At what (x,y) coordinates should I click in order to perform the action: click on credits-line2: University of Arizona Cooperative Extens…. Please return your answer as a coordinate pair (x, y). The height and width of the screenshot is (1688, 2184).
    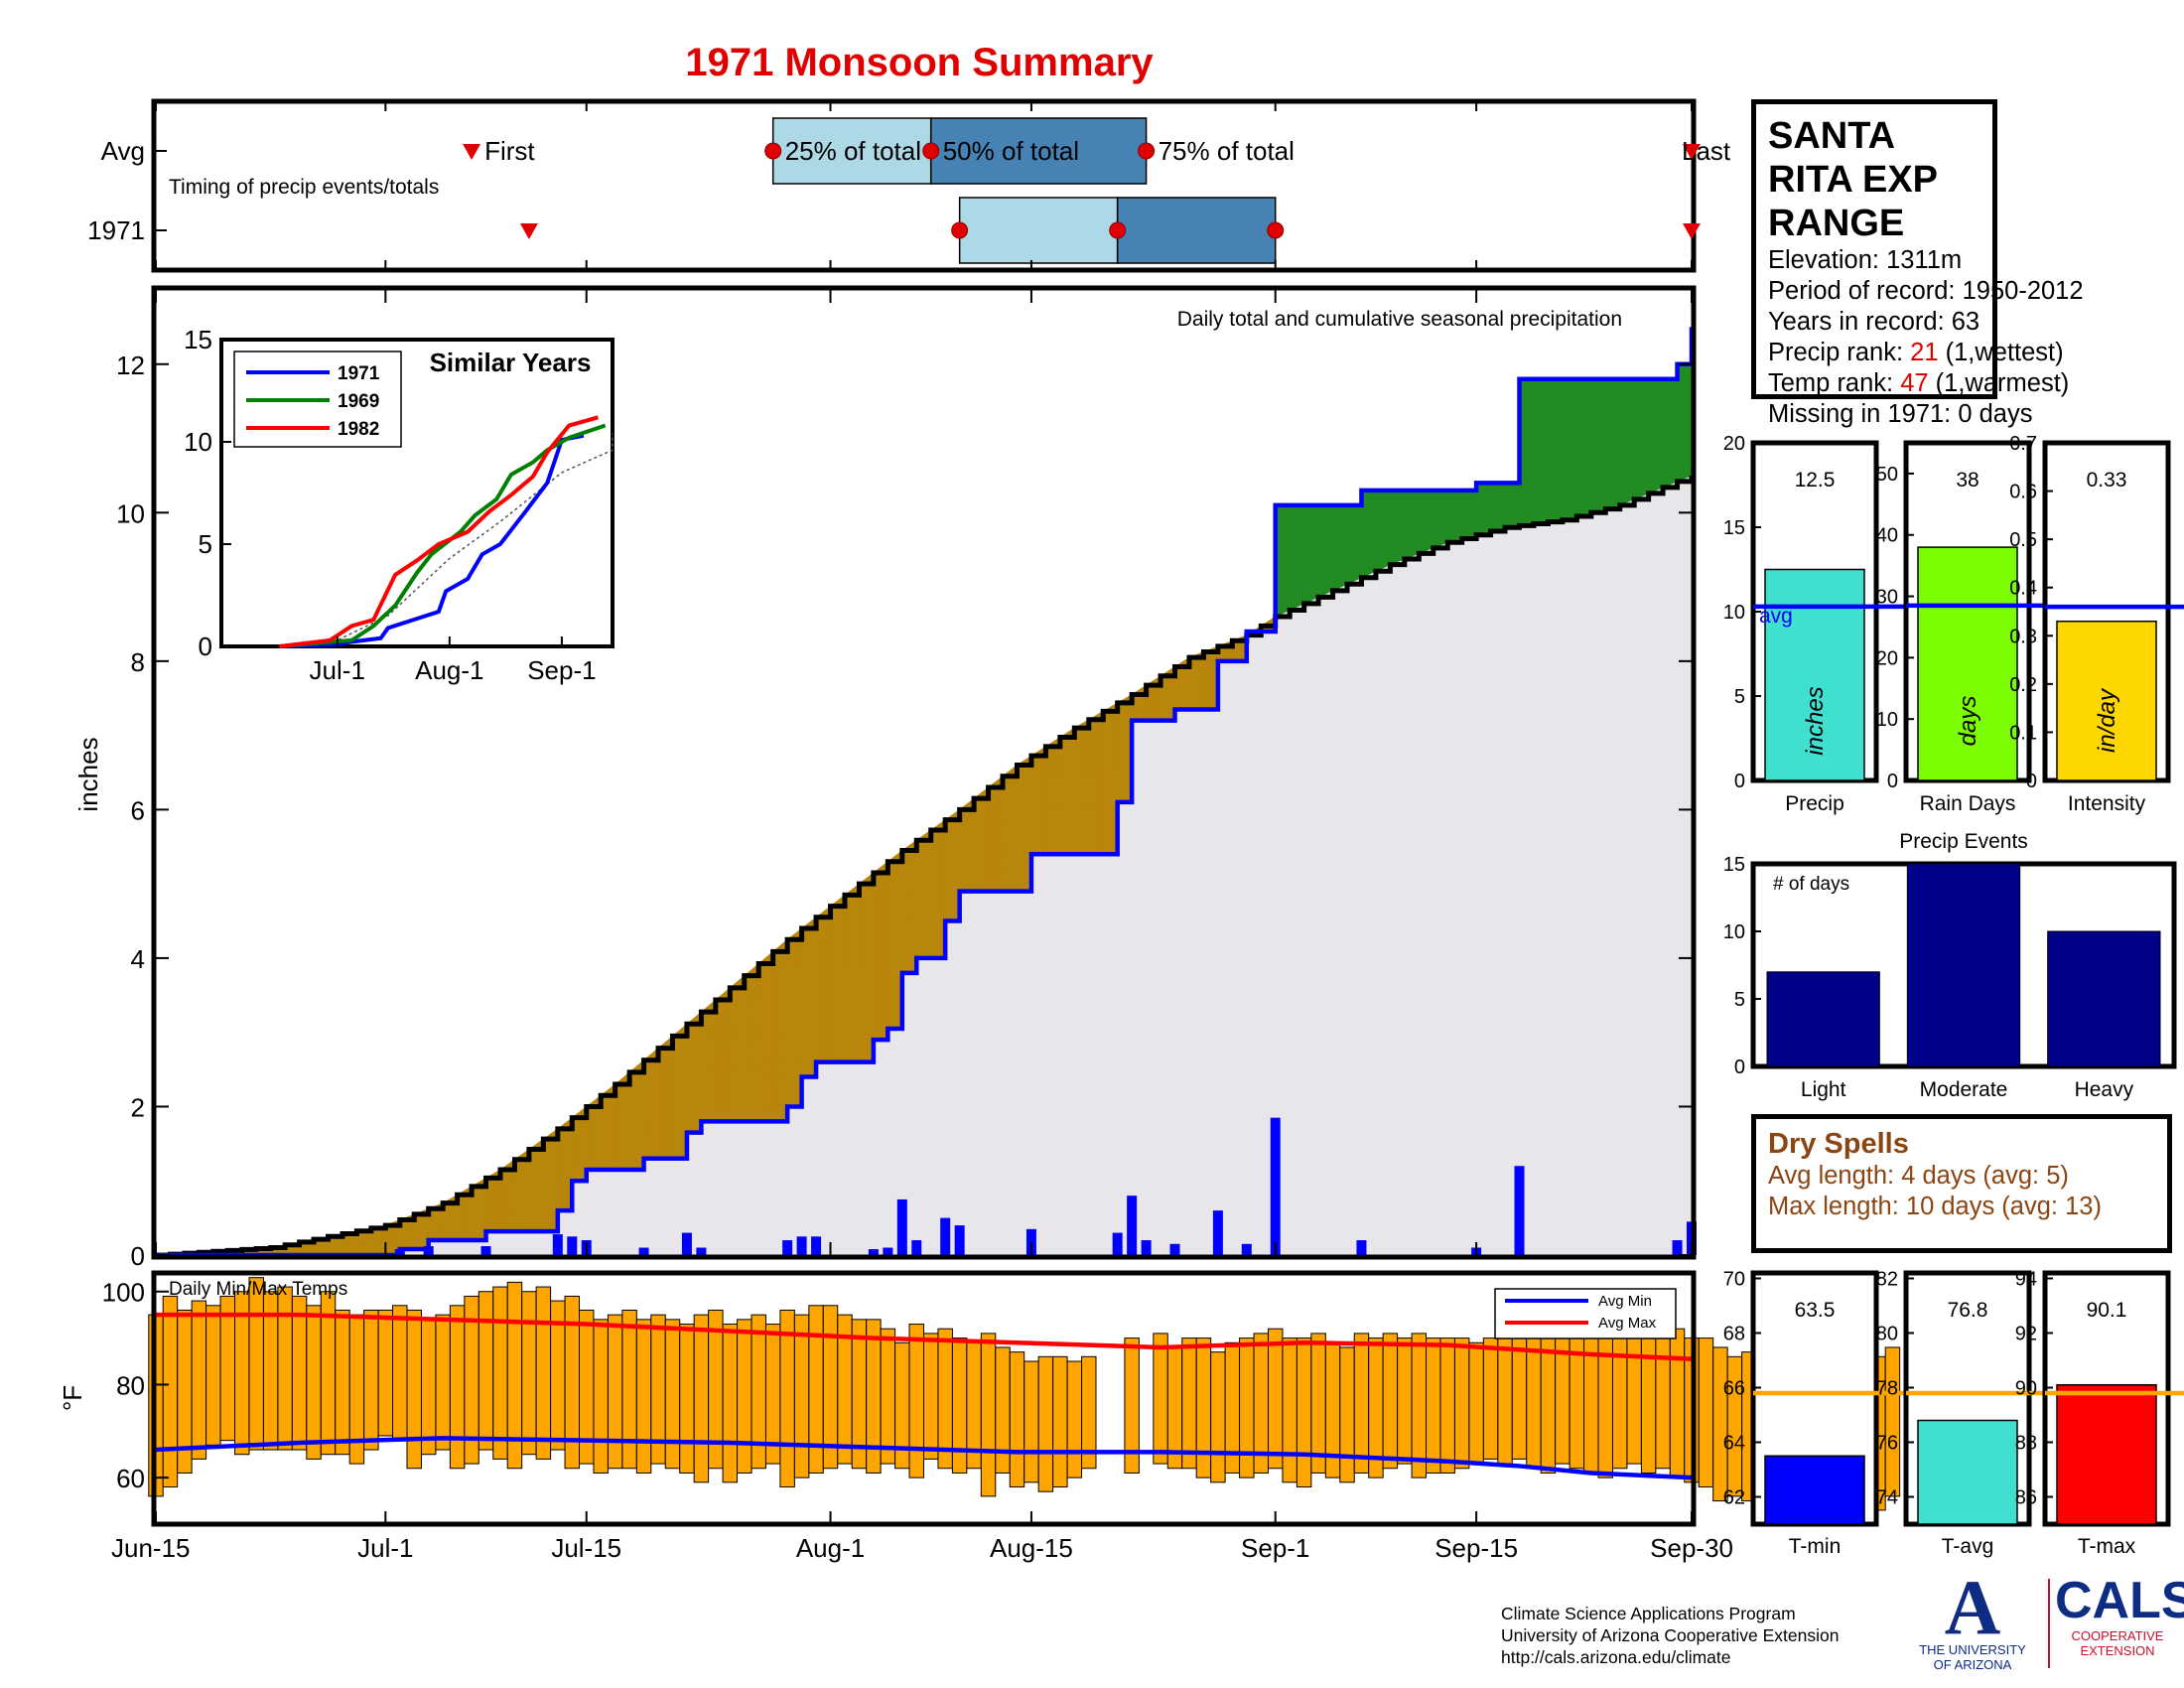
    Looking at the image, I should click on (1670, 1635).